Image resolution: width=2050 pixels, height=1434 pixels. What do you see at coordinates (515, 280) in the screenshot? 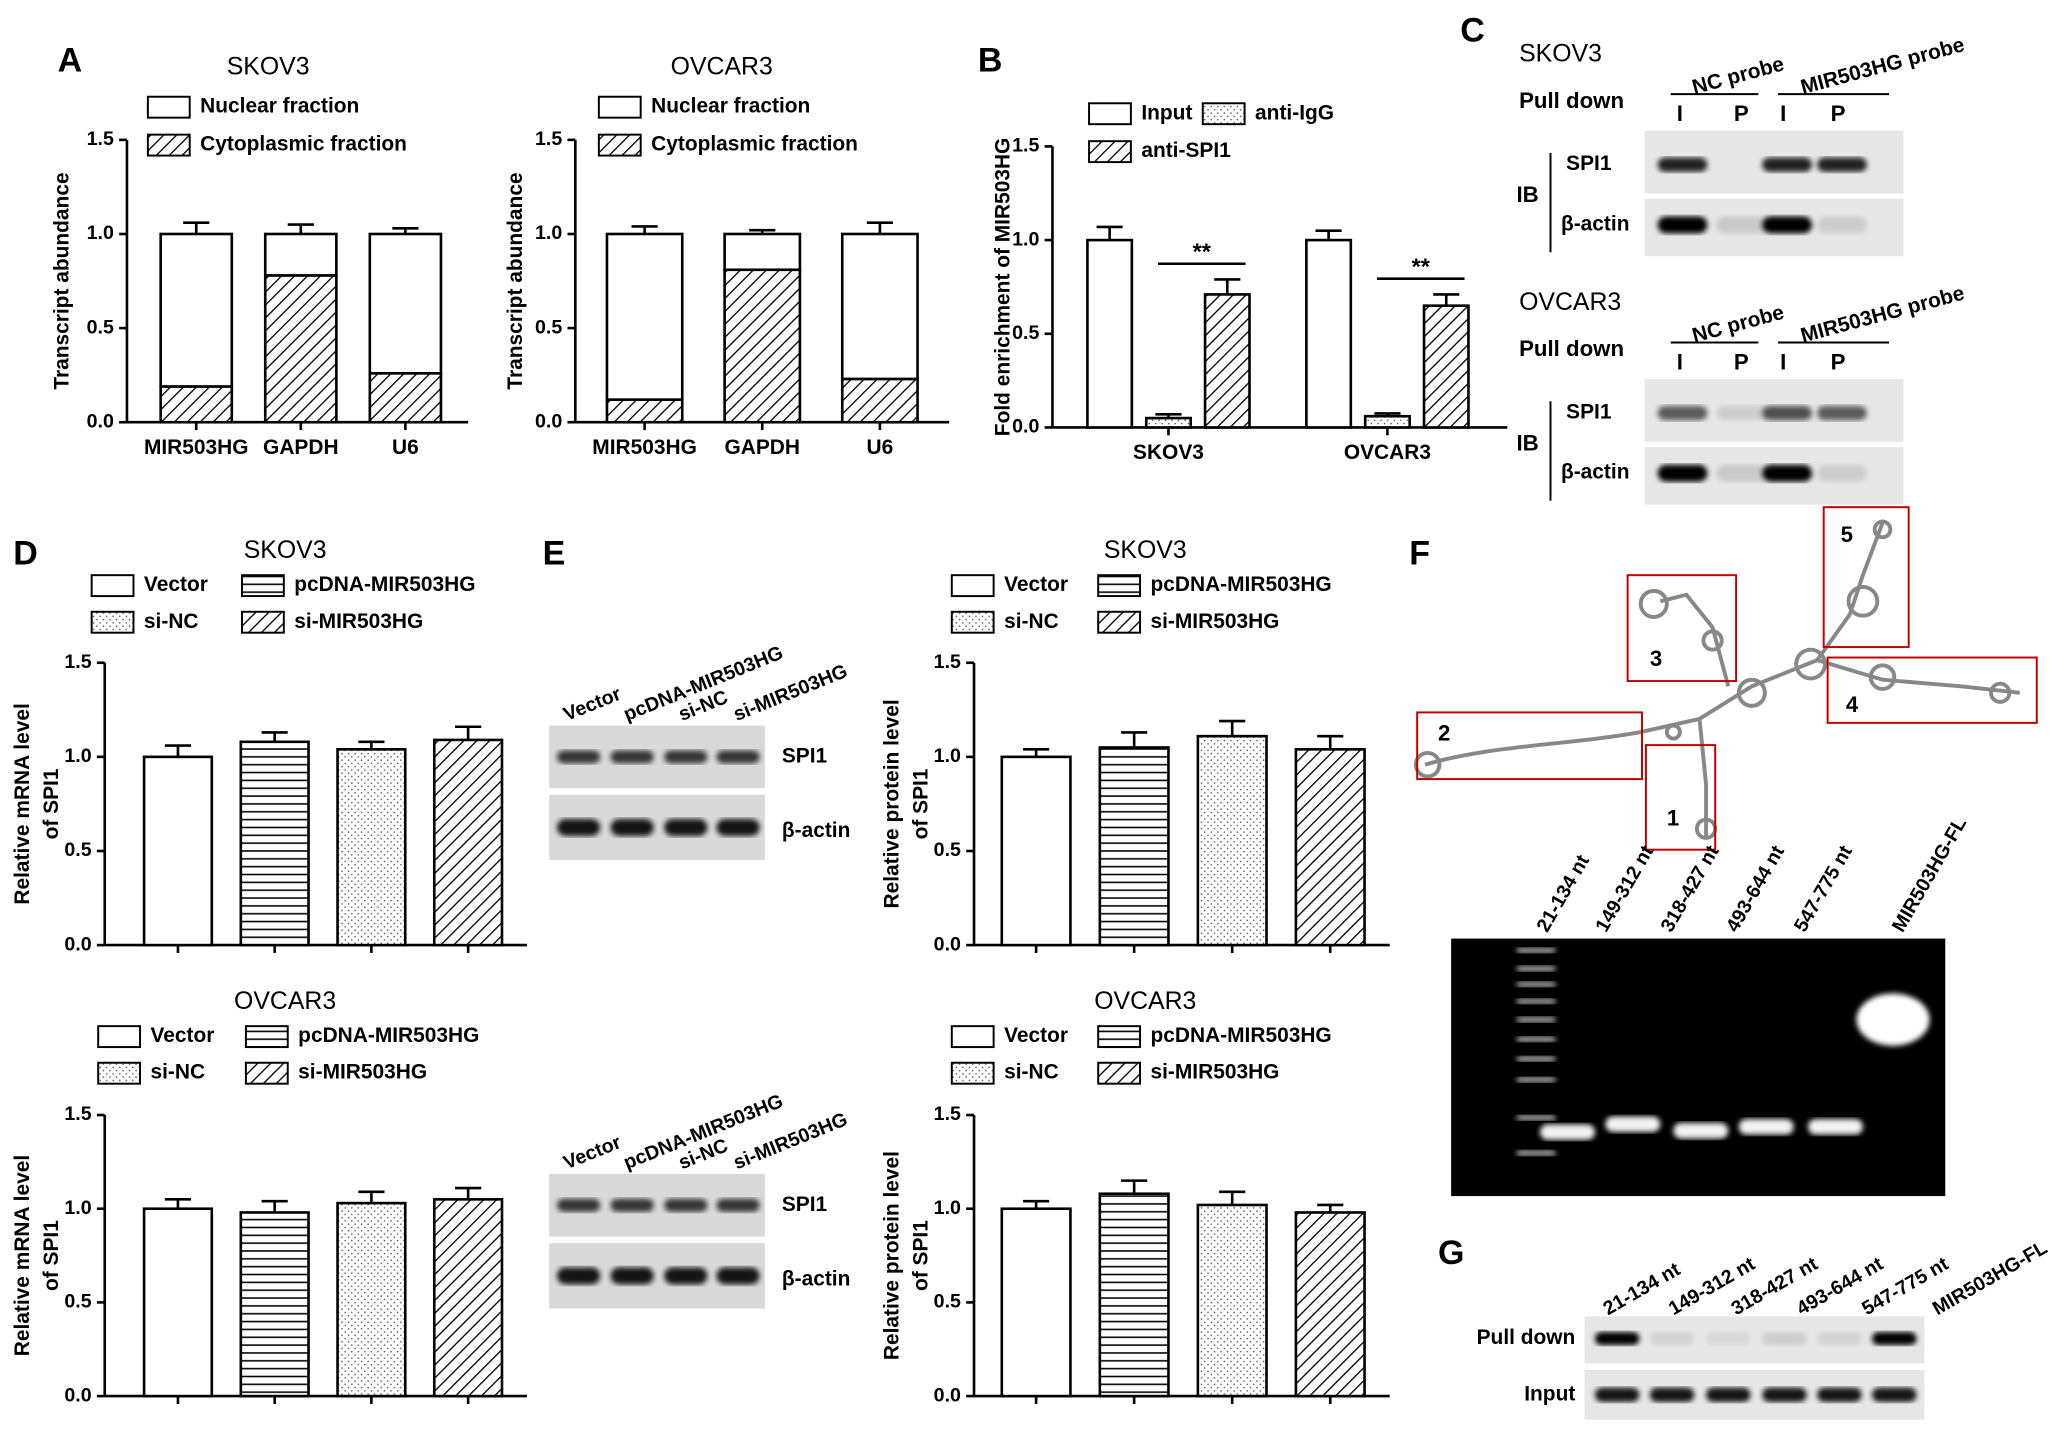
I see `y-axis-label: Transcript abundance` at bounding box center [515, 280].